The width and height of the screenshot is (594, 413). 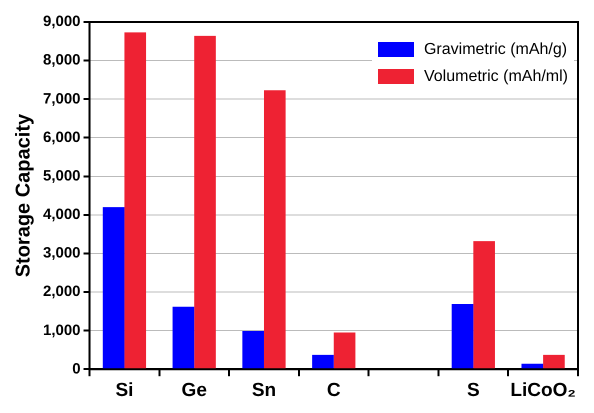 What do you see at coordinates (61, 60) in the screenshot?
I see `y-tick-label: 8,000` at bounding box center [61, 60].